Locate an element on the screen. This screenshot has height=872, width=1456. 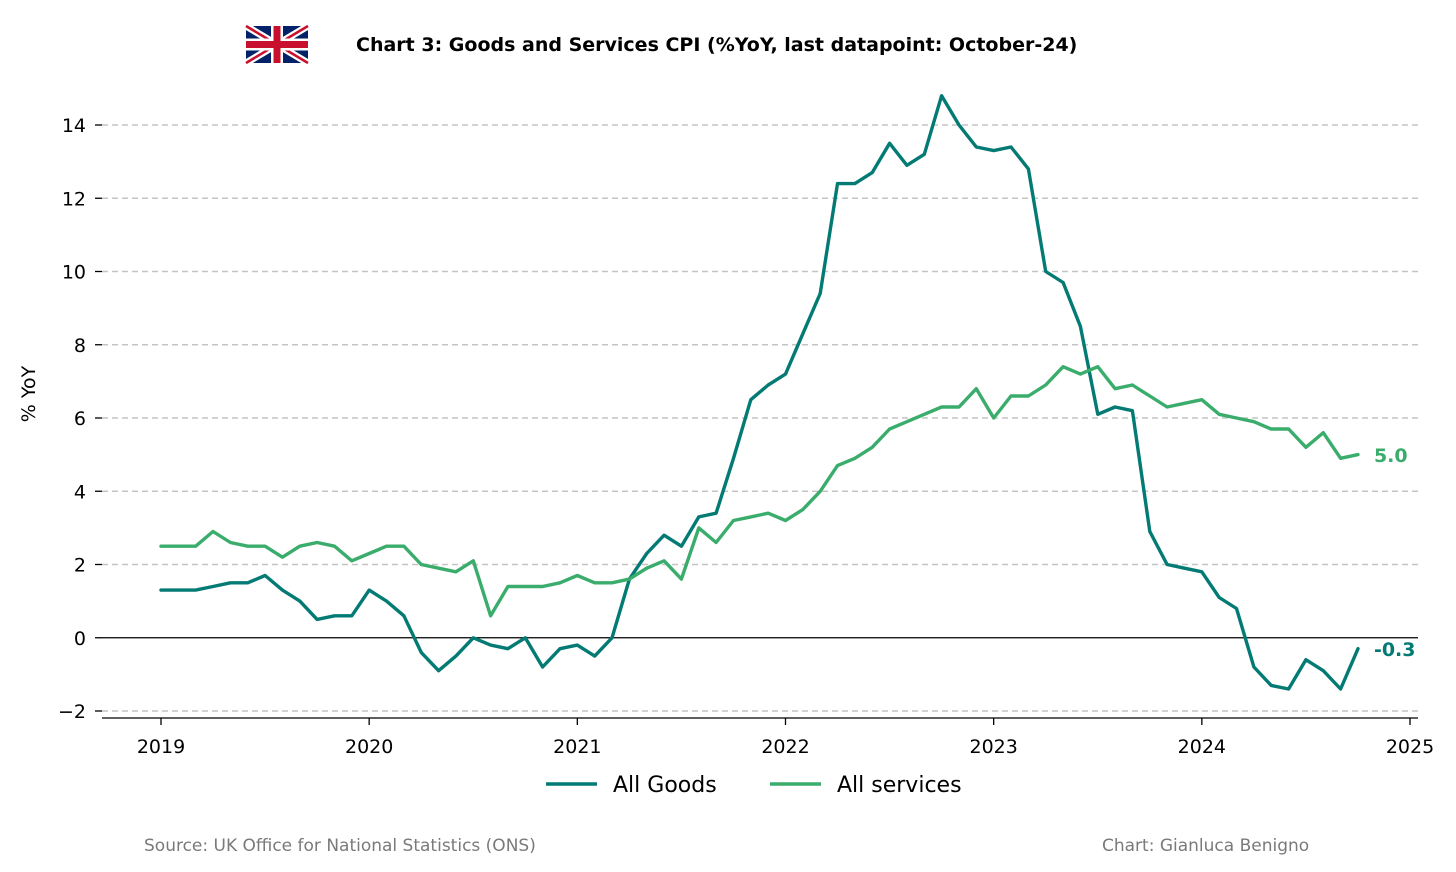
x-tick-label: 2024 is located at coordinates (1202, 747).